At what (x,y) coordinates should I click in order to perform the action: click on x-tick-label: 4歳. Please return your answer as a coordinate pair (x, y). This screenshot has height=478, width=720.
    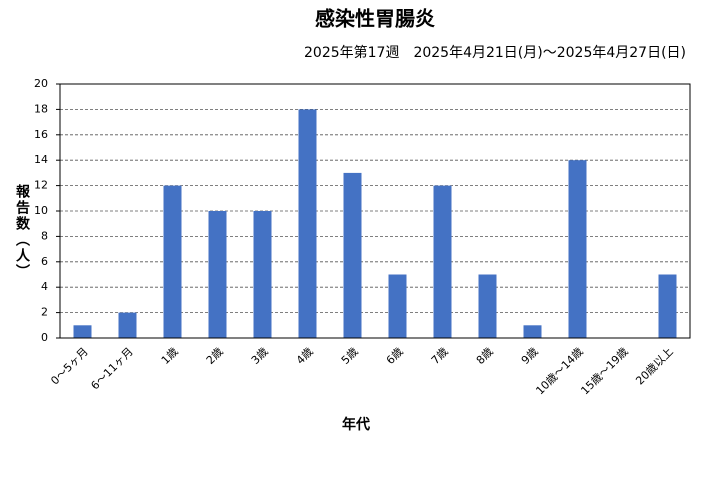
    Looking at the image, I should click on (305, 356).